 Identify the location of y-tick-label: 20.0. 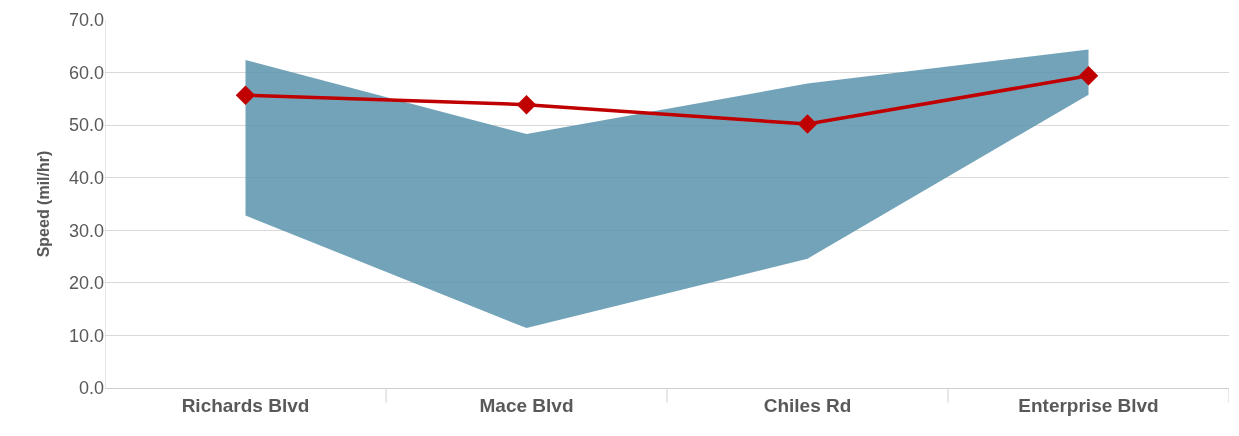
(86, 283).